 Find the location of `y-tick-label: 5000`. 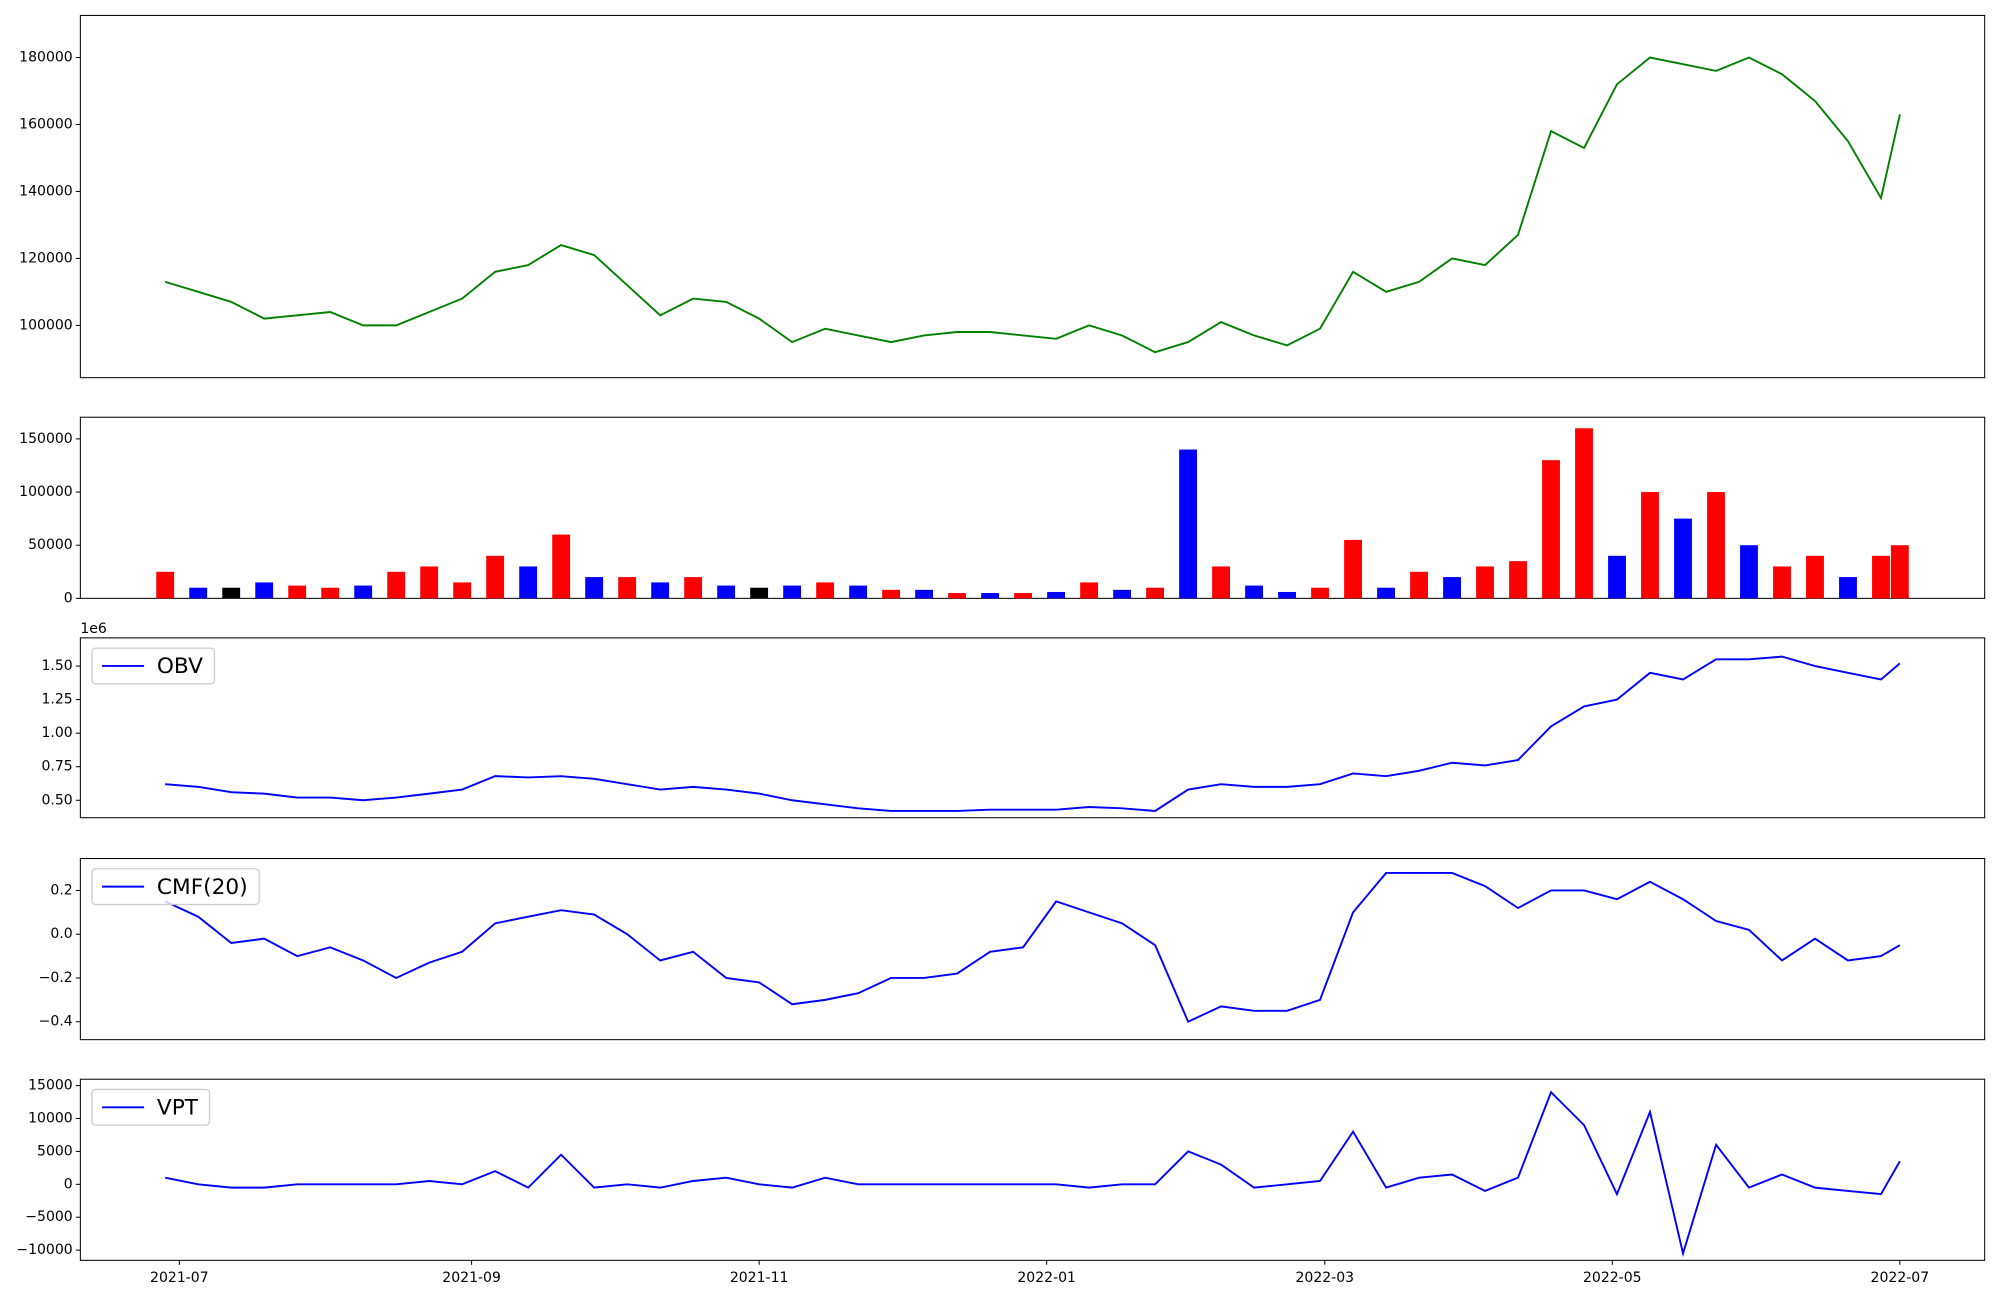

y-tick-label: 5000 is located at coordinates (55, 1151).